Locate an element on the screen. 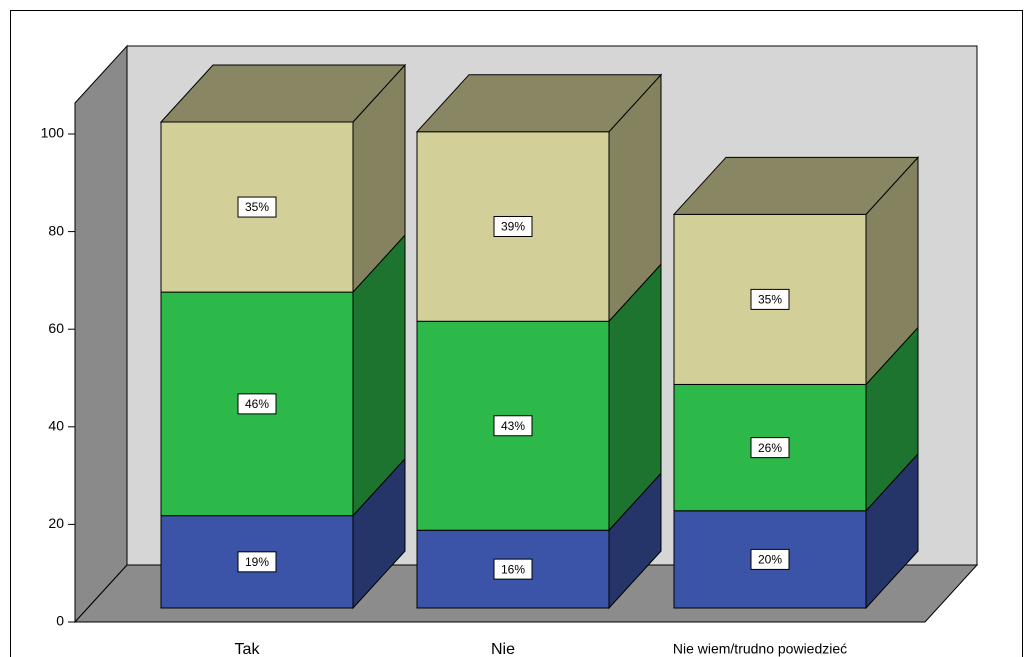 The image size is (1033, 657). value-label: 26% is located at coordinates (770, 448).